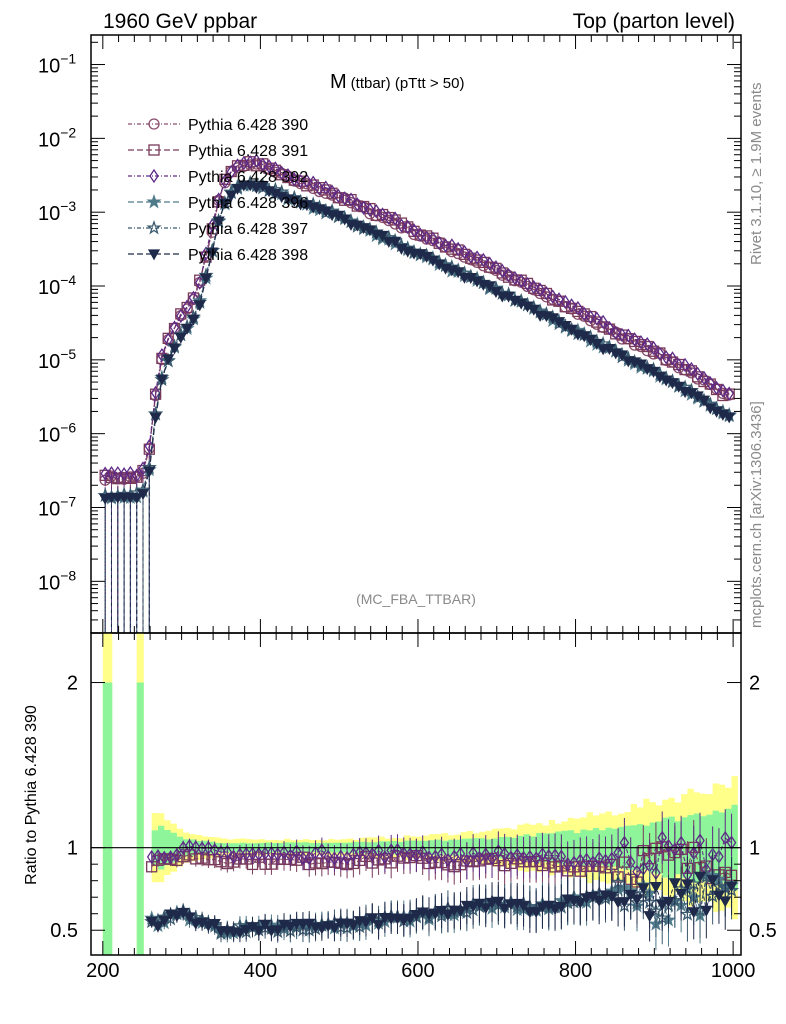 The width and height of the screenshot is (786, 1024). I want to click on main-ytick-exp: −7, so click(68, 501).